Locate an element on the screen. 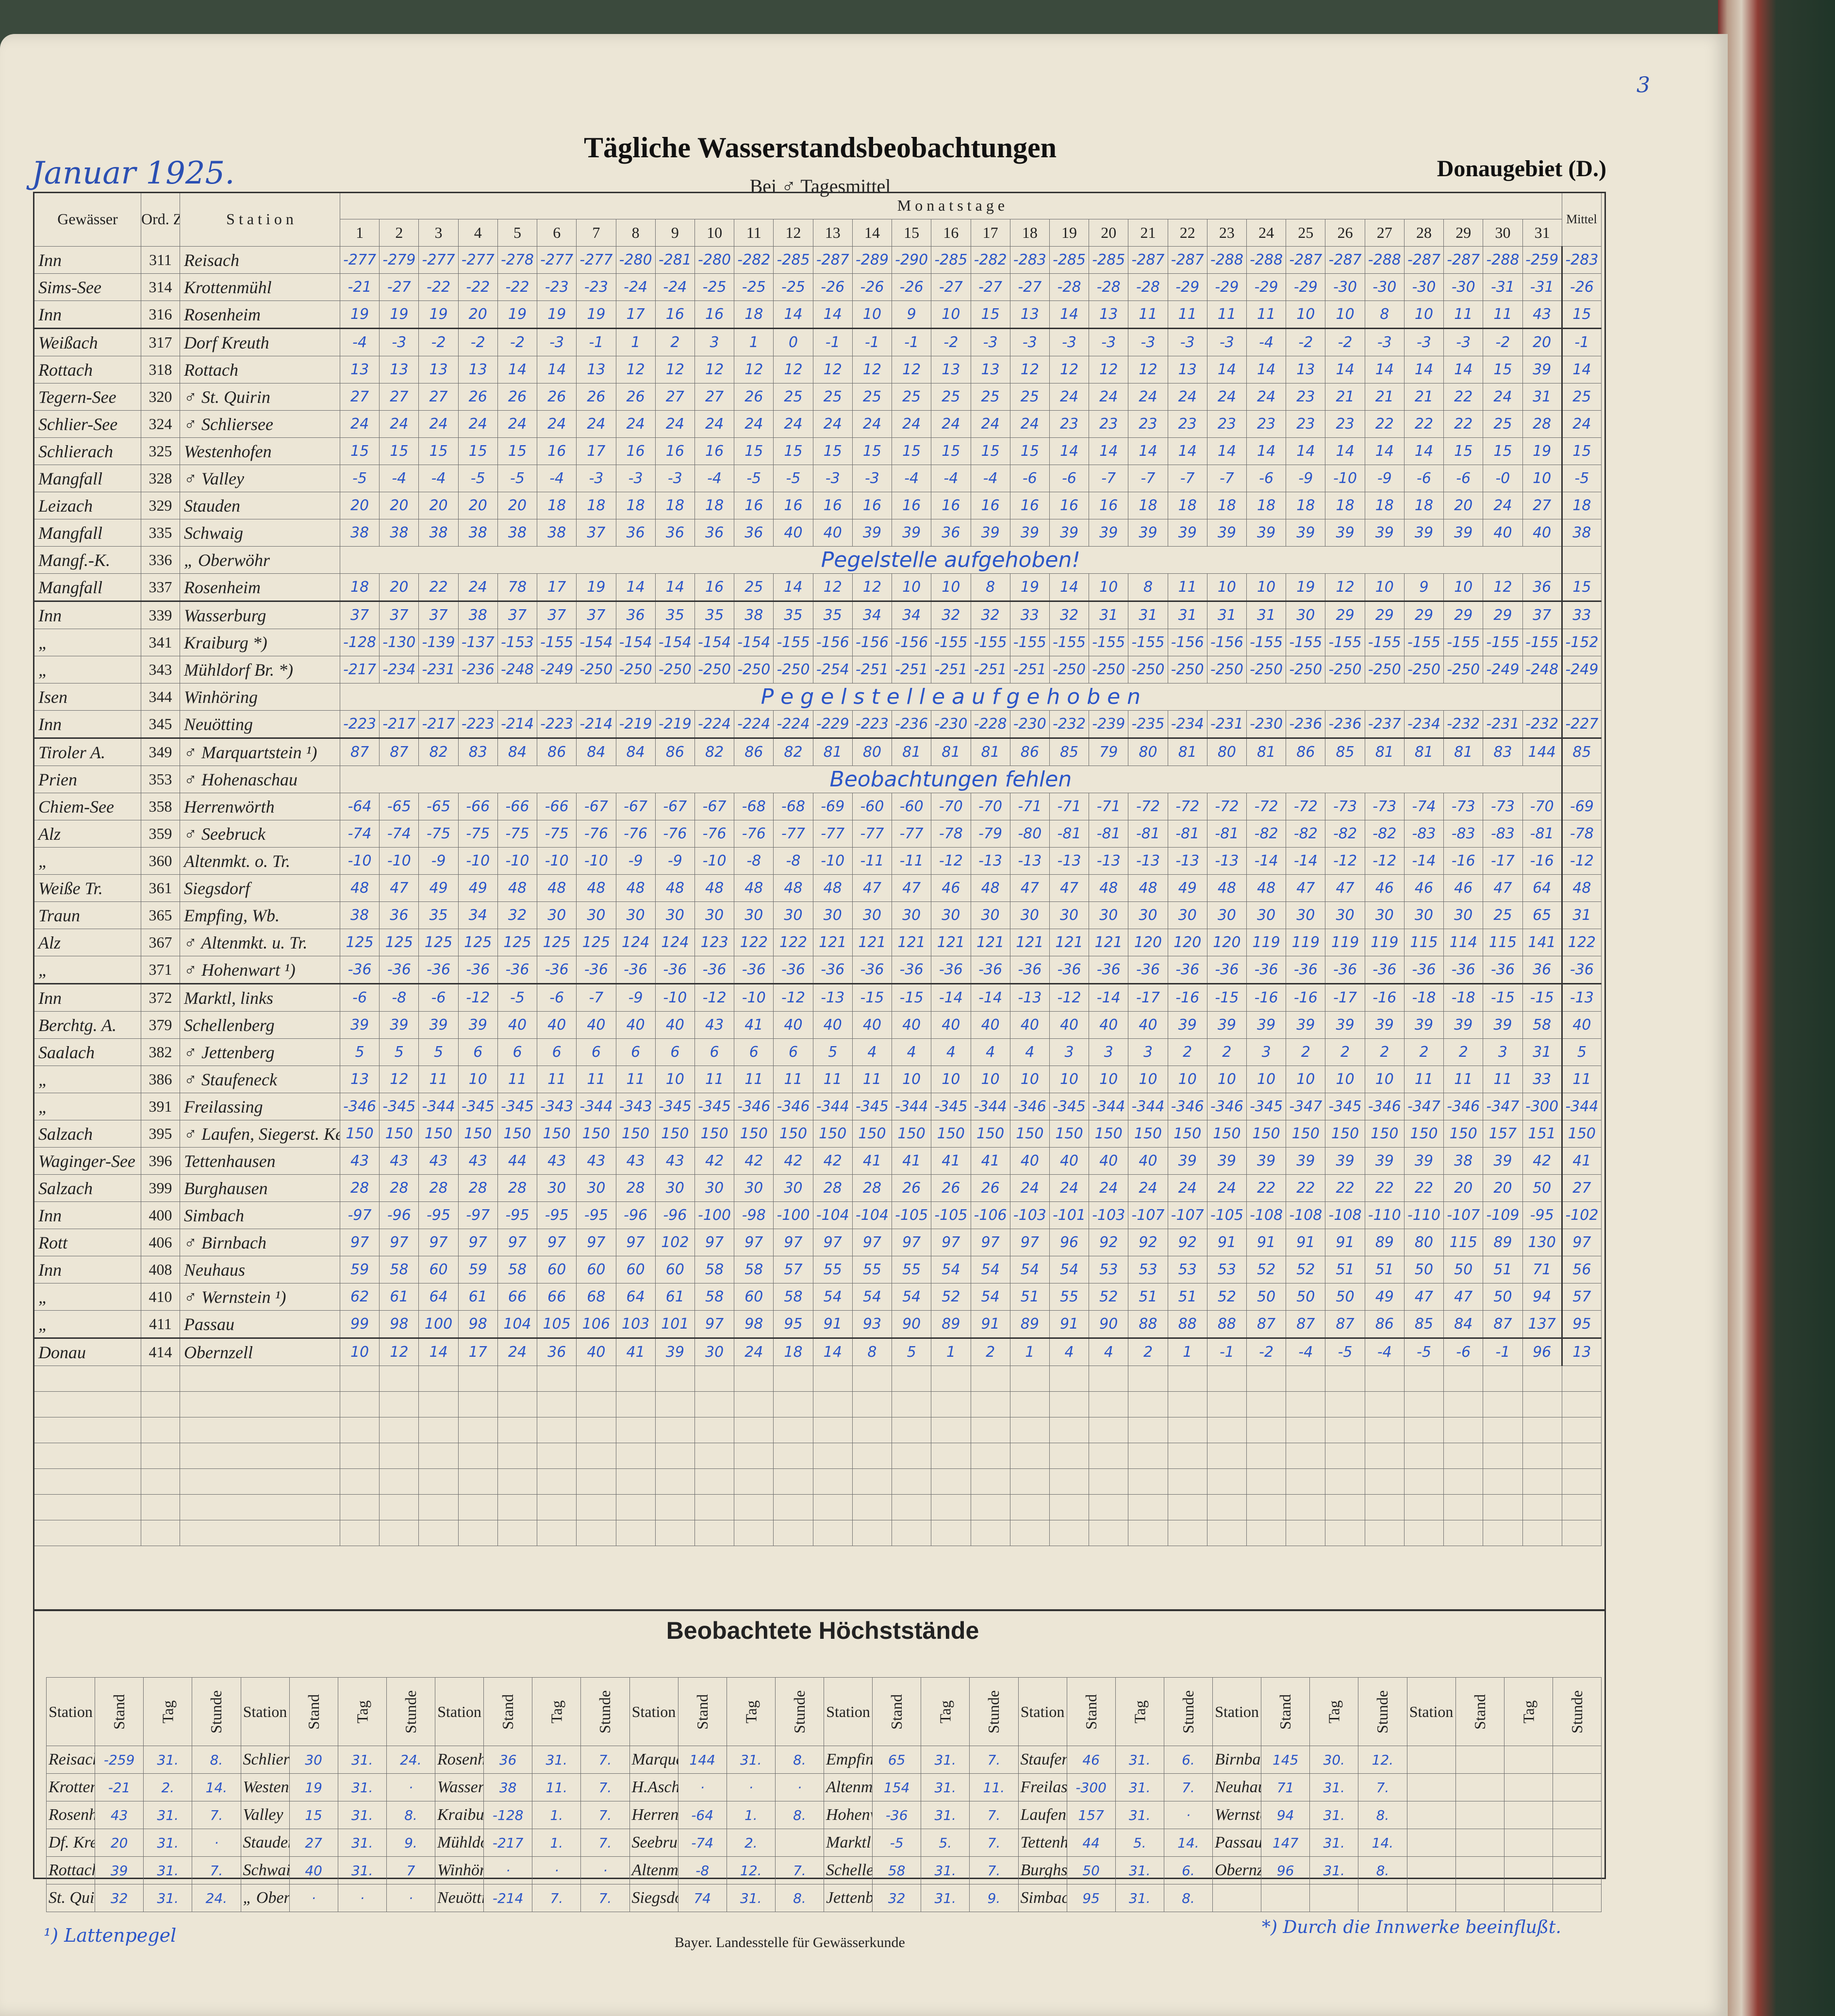 The width and height of the screenshot is (1835, 2016). value-cell: 16 is located at coordinates (1029, 505).